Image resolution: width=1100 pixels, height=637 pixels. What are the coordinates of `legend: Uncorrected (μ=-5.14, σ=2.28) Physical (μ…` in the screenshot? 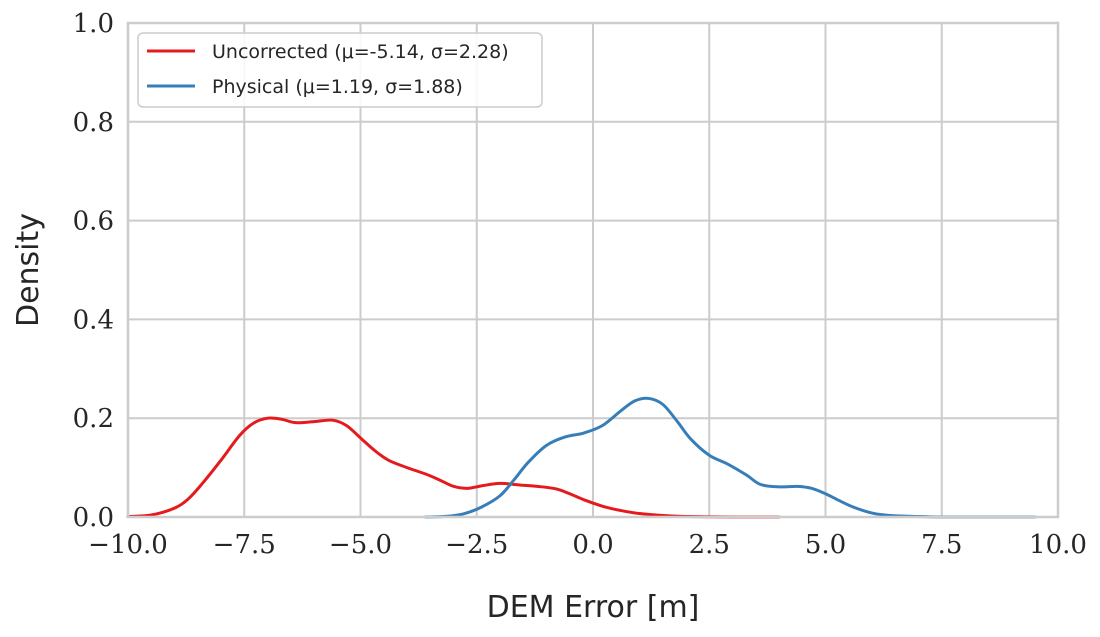 It's located at (340, 70).